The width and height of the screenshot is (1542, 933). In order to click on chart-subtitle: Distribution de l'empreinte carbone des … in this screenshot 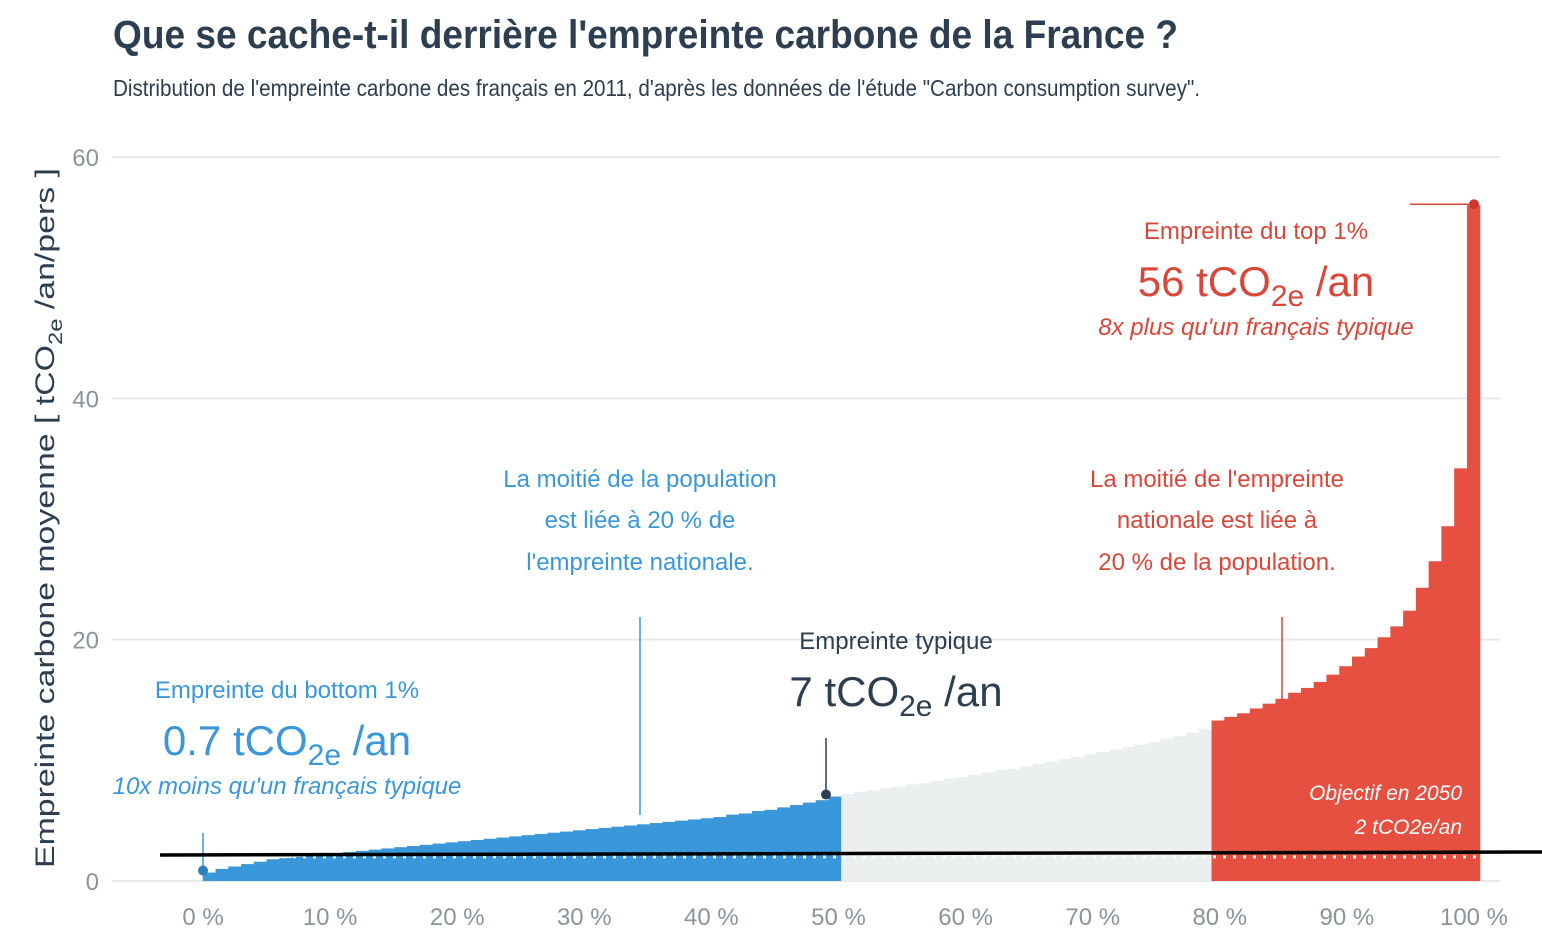, I will do `click(656, 88)`.